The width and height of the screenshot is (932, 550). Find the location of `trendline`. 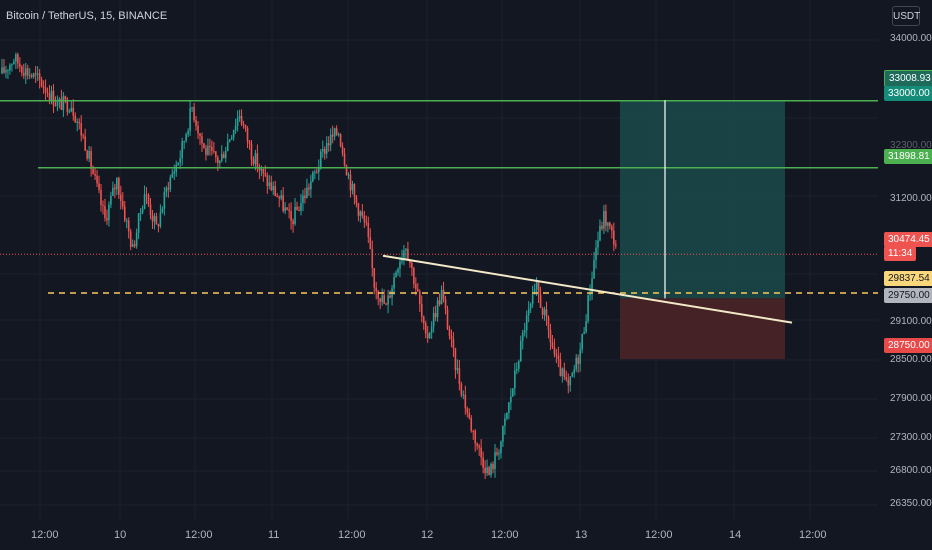

trendline is located at coordinates (587, 289).